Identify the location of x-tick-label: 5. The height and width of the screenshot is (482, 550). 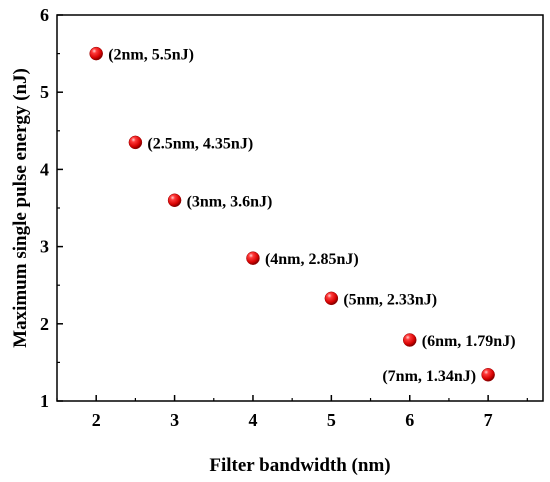
(331, 420).